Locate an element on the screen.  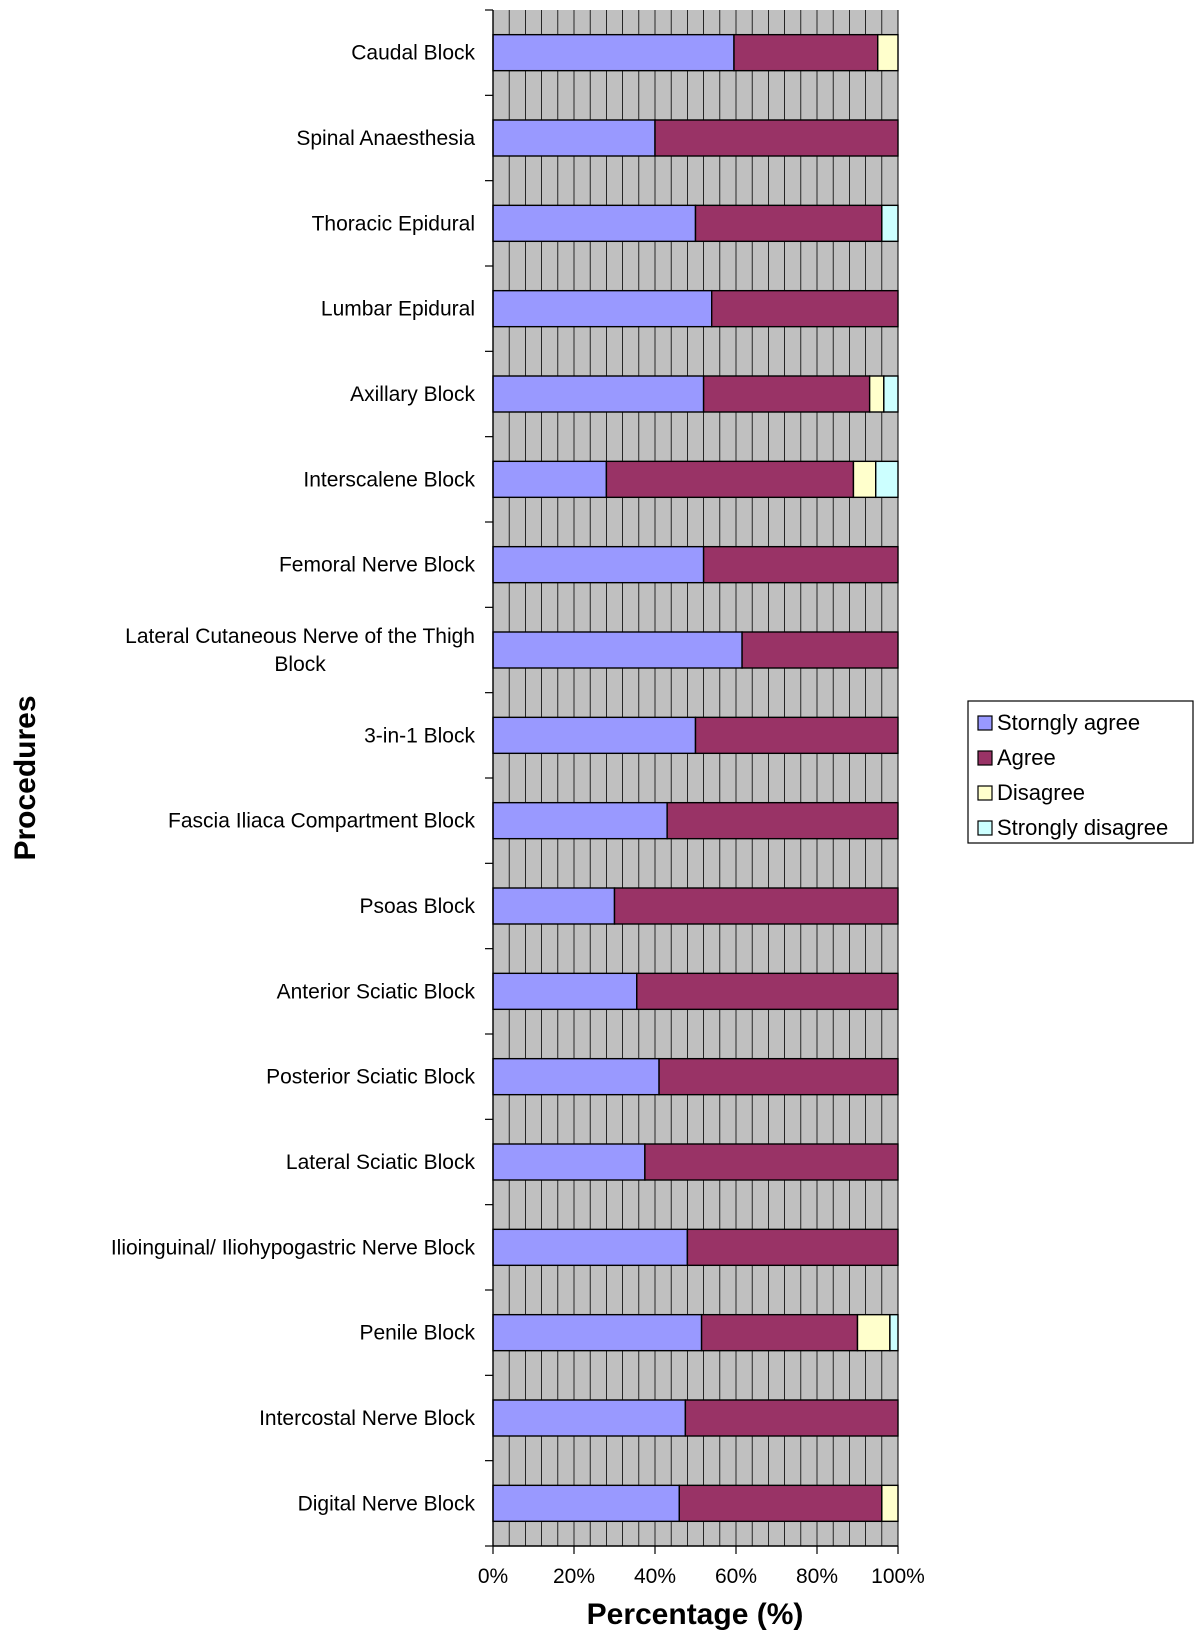
legend-label: Agree is located at coordinates (1026, 757).